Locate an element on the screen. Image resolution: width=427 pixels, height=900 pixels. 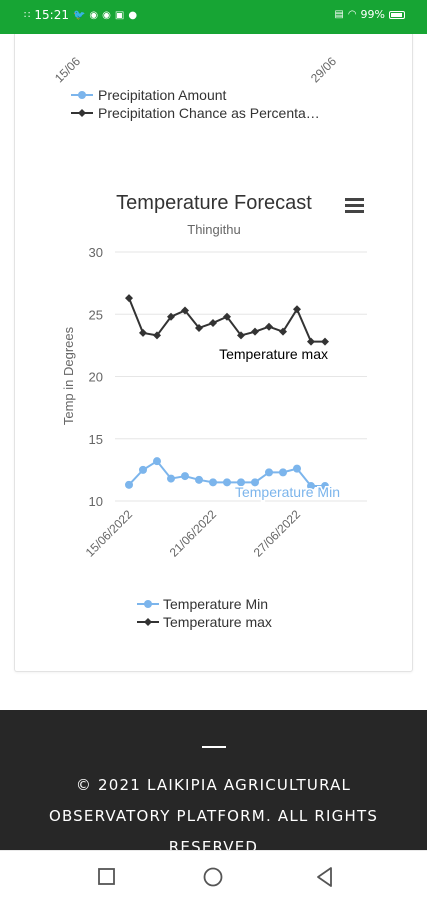
notification-grid-icon: ∷ is located at coordinates (27, 15).